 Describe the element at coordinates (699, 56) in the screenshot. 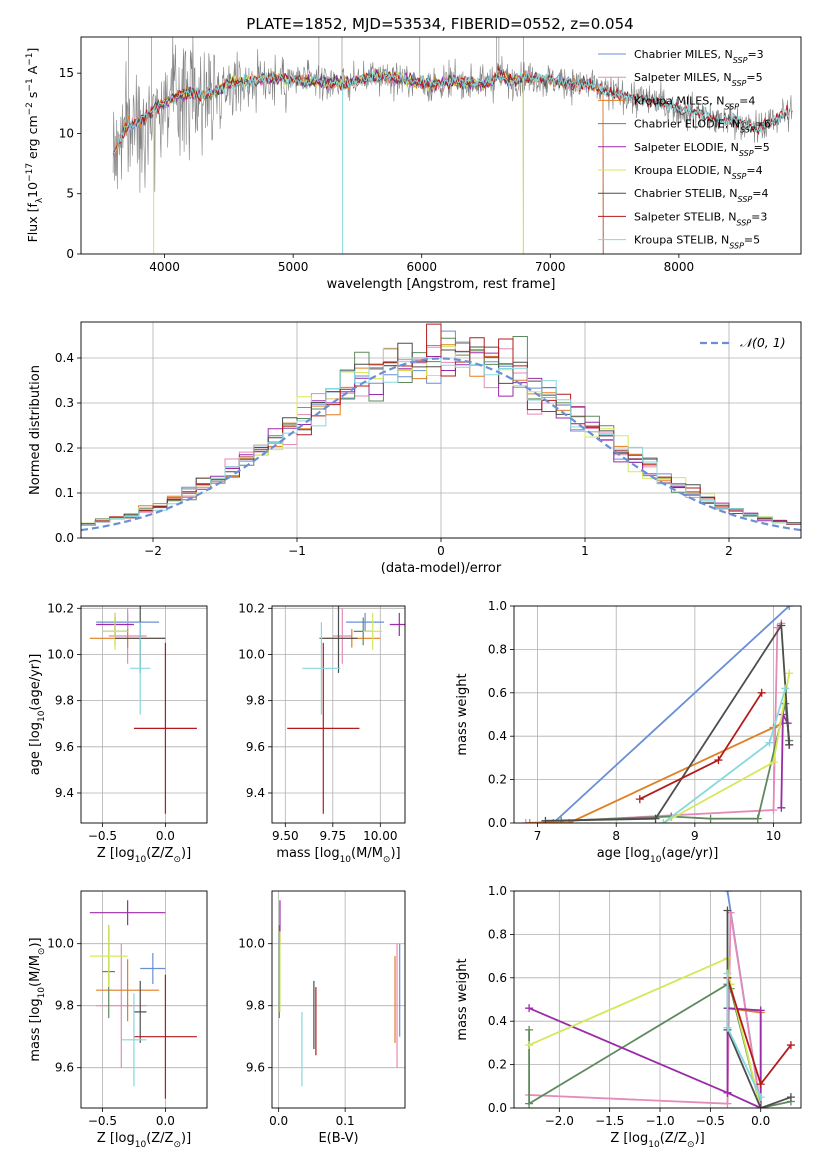

I see `legend-label: Chabrier MILES, NSSP=3` at that location.